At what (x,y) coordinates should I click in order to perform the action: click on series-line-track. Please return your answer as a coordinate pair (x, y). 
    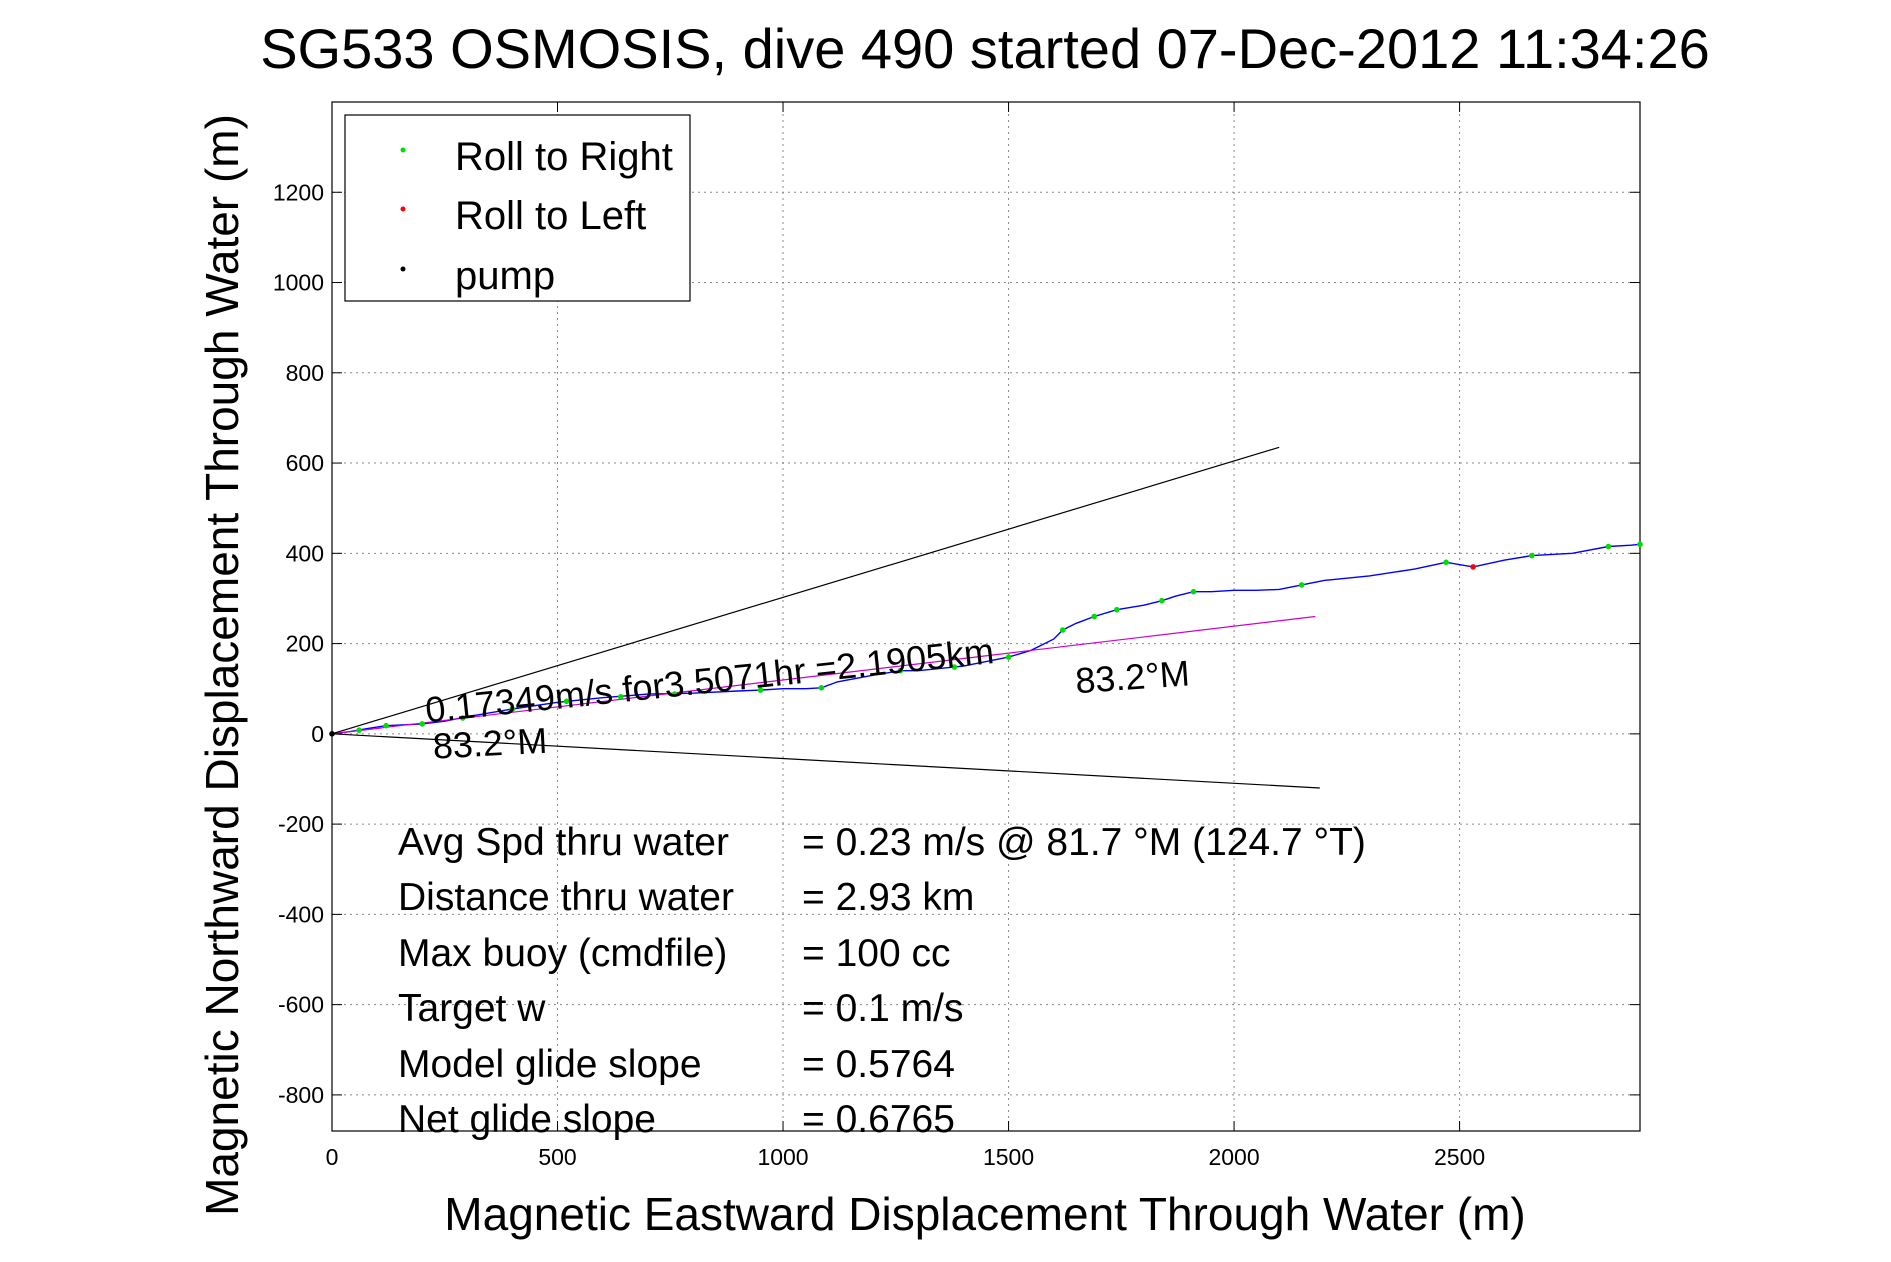
    Looking at the image, I should click on (986, 639).